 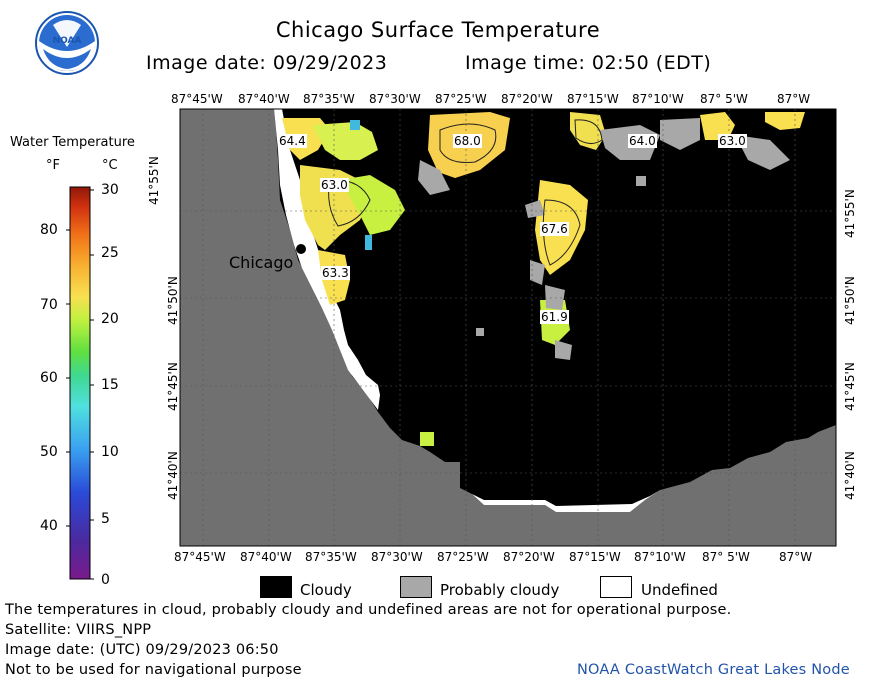 What do you see at coordinates (850, 386) in the screenshot?
I see `lat-label-right: 41°45'N` at bounding box center [850, 386].